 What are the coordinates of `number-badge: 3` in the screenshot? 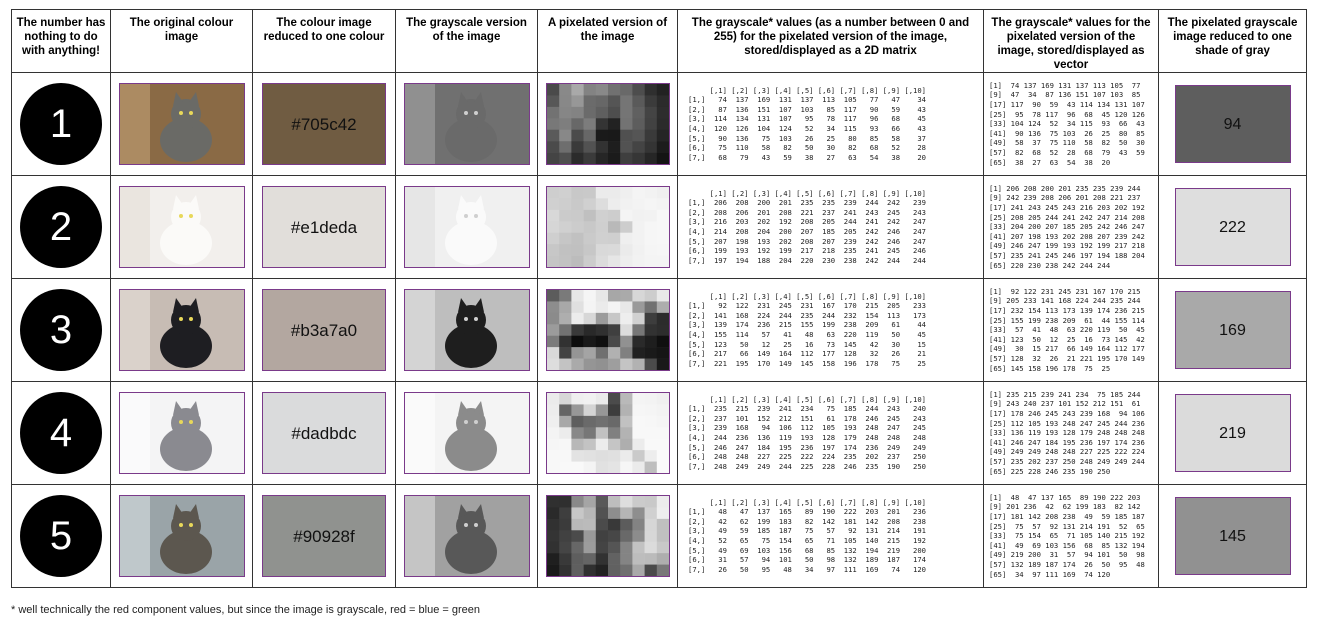 It's located at (61, 330).